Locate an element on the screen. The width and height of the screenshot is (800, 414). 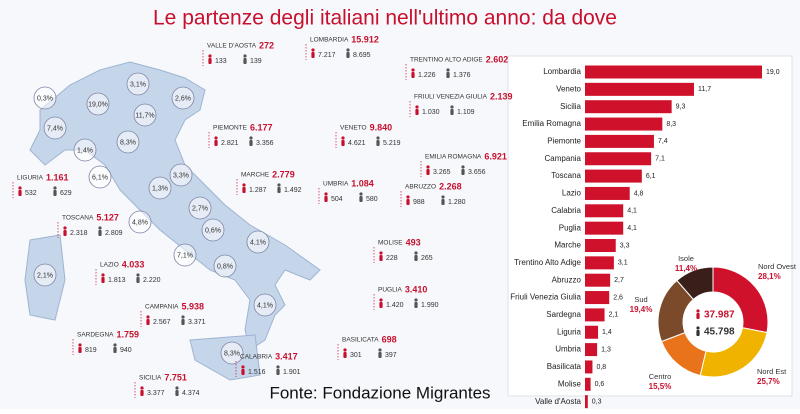
region-male: 2.220 is located at coordinates (152, 280).